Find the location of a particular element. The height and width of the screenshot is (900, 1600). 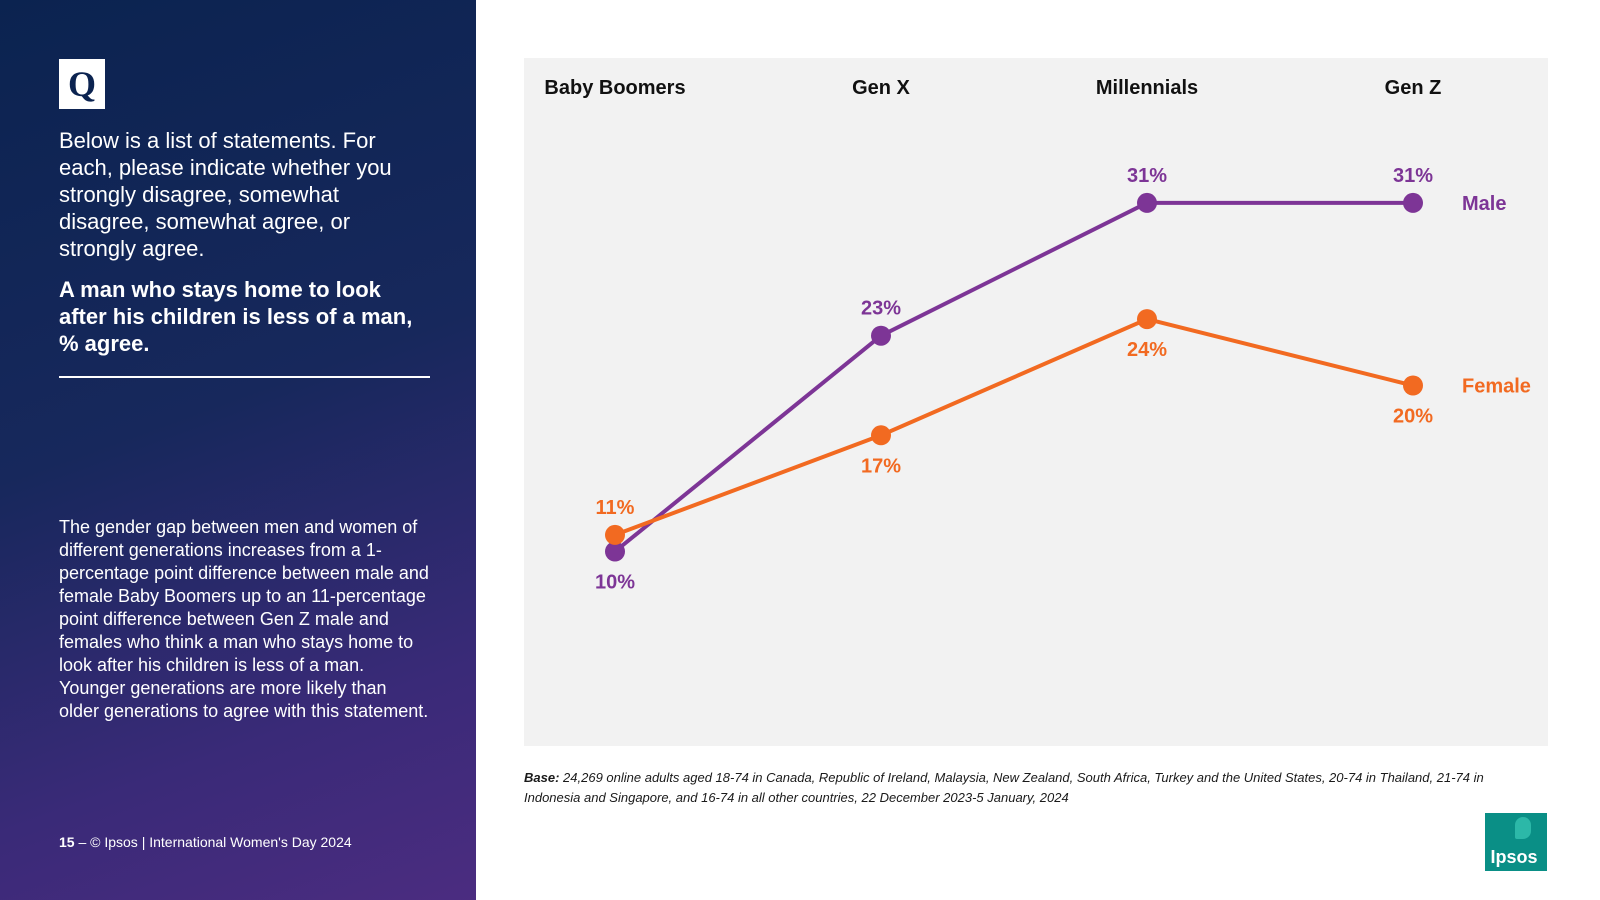

ipsos-logo: Ipsos is located at coordinates (1516, 842).